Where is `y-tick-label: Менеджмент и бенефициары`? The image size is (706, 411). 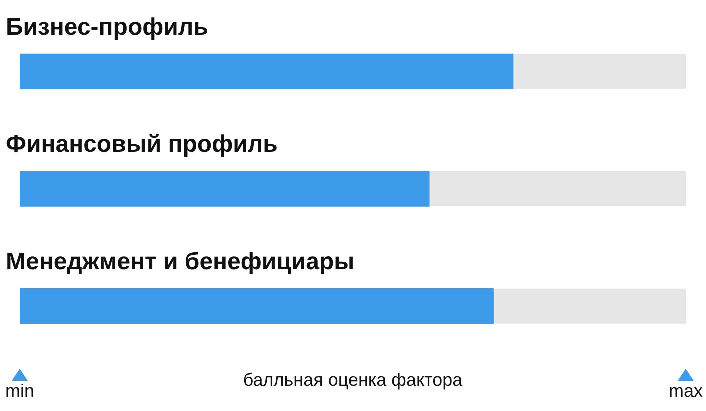 y-tick-label: Менеджмент и бенефициары is located at coordinates (180, 262).